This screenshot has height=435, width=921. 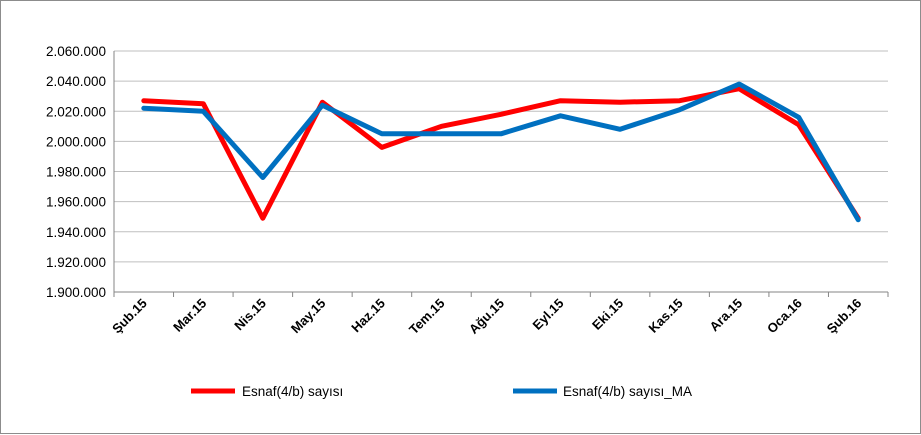 What do you see at coordinates (368, 316) in the screenshot?
I see `x-tick-label: Haz.15` at bounding box center [368, 316].